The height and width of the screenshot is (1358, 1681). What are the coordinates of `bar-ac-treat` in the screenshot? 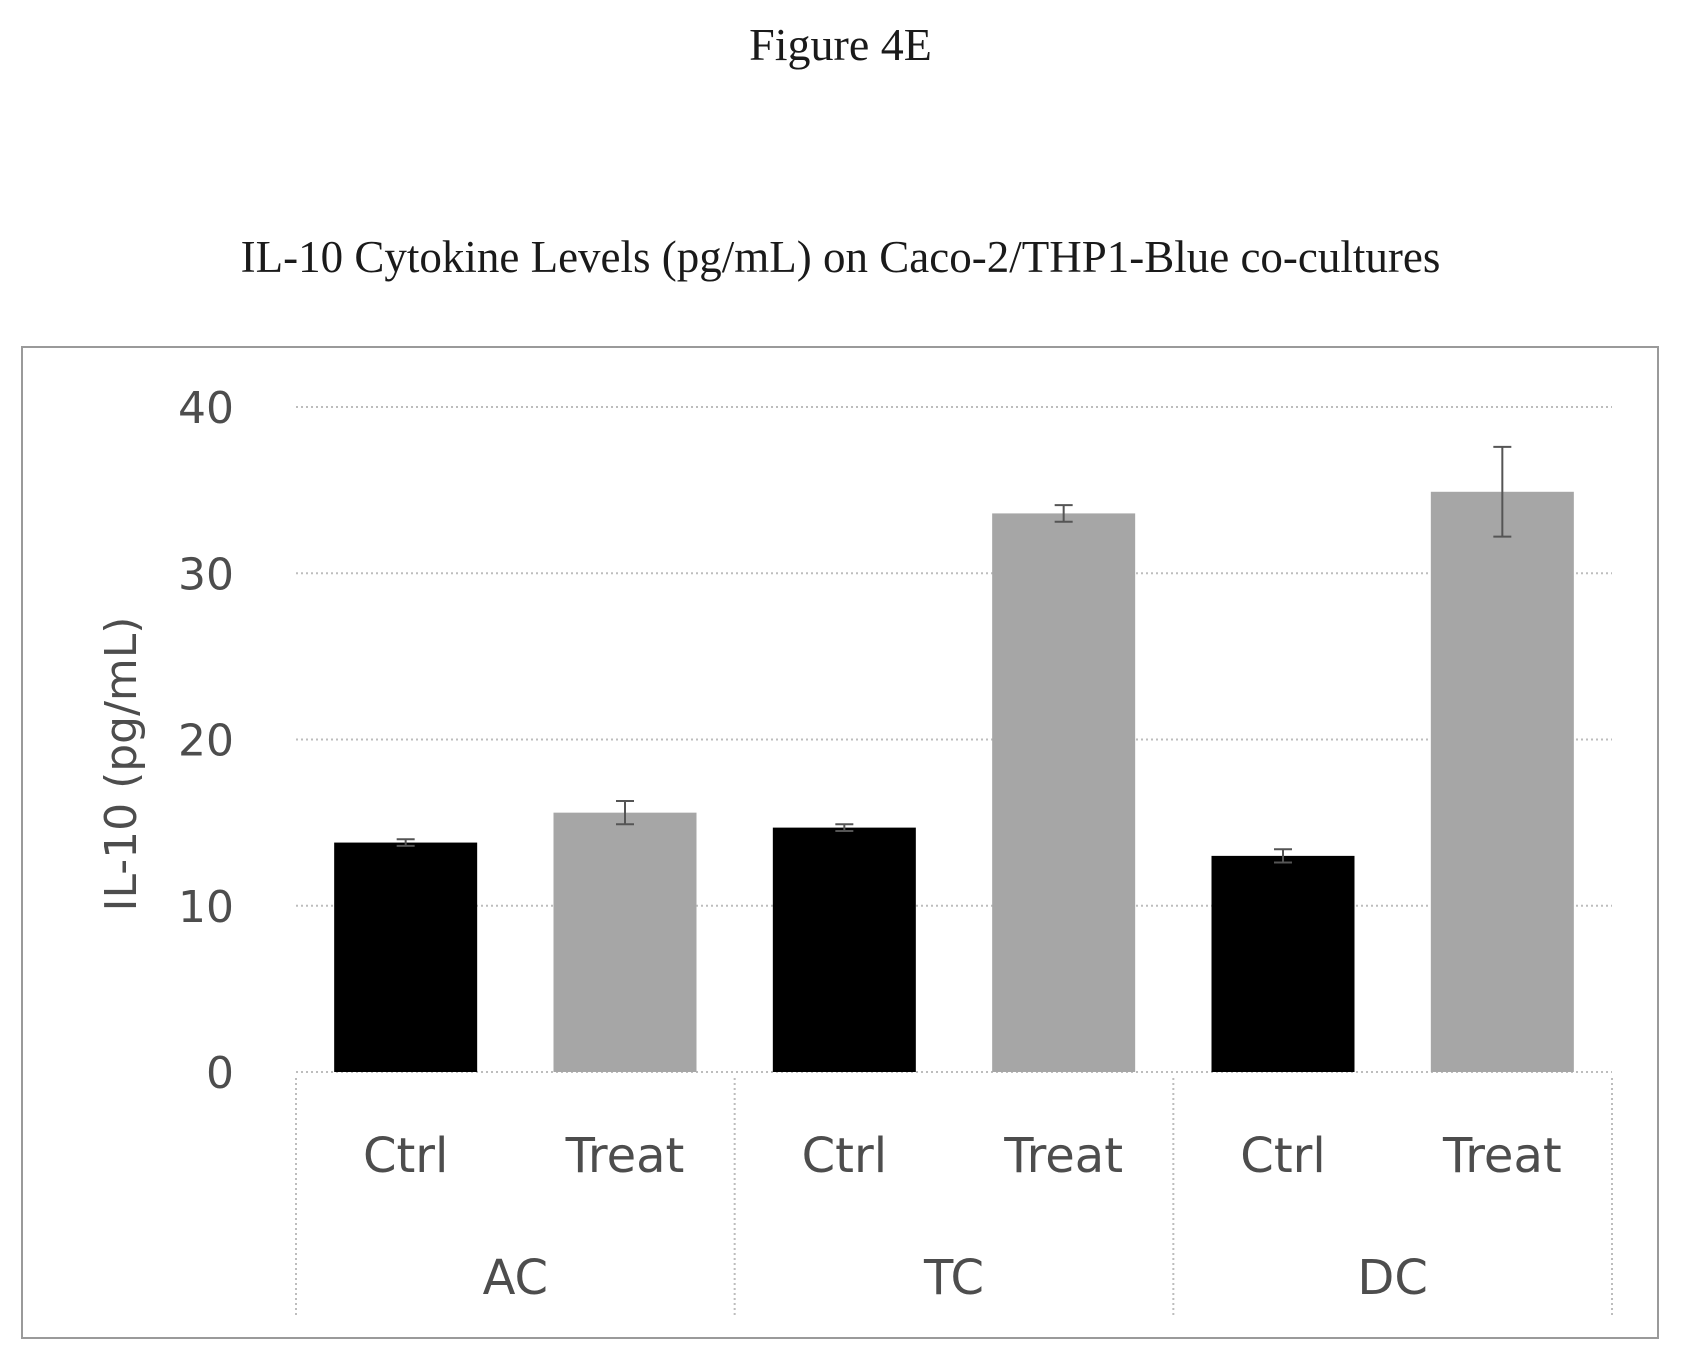 It's located at (625, 942).